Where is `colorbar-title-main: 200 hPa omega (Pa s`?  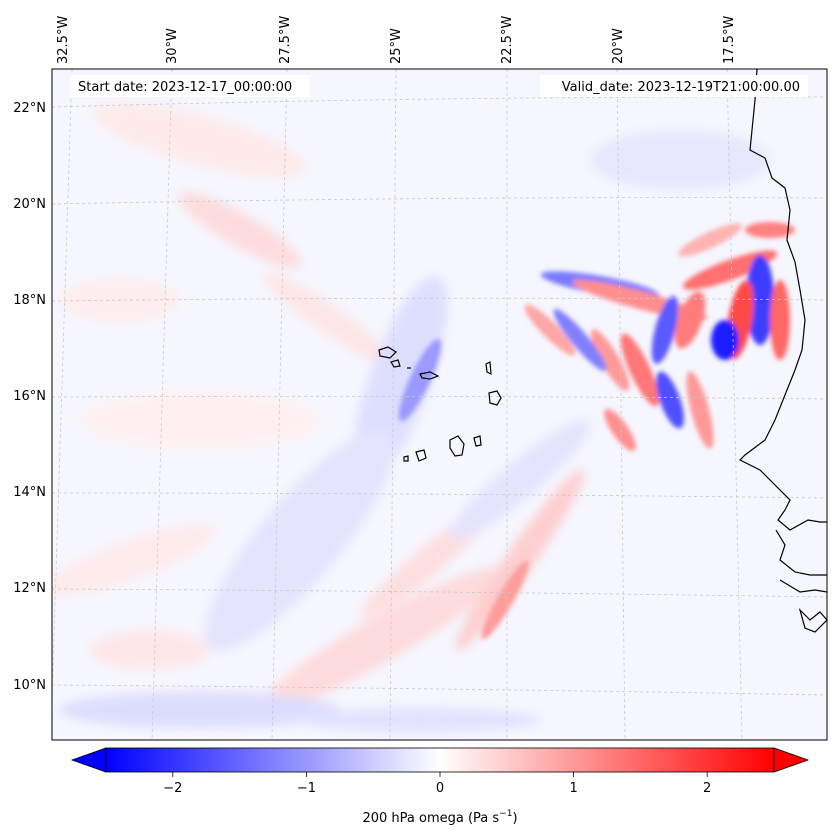
colorbar-title-main: 200 hPa omega (Pa s is located at coordinates (430, 818).